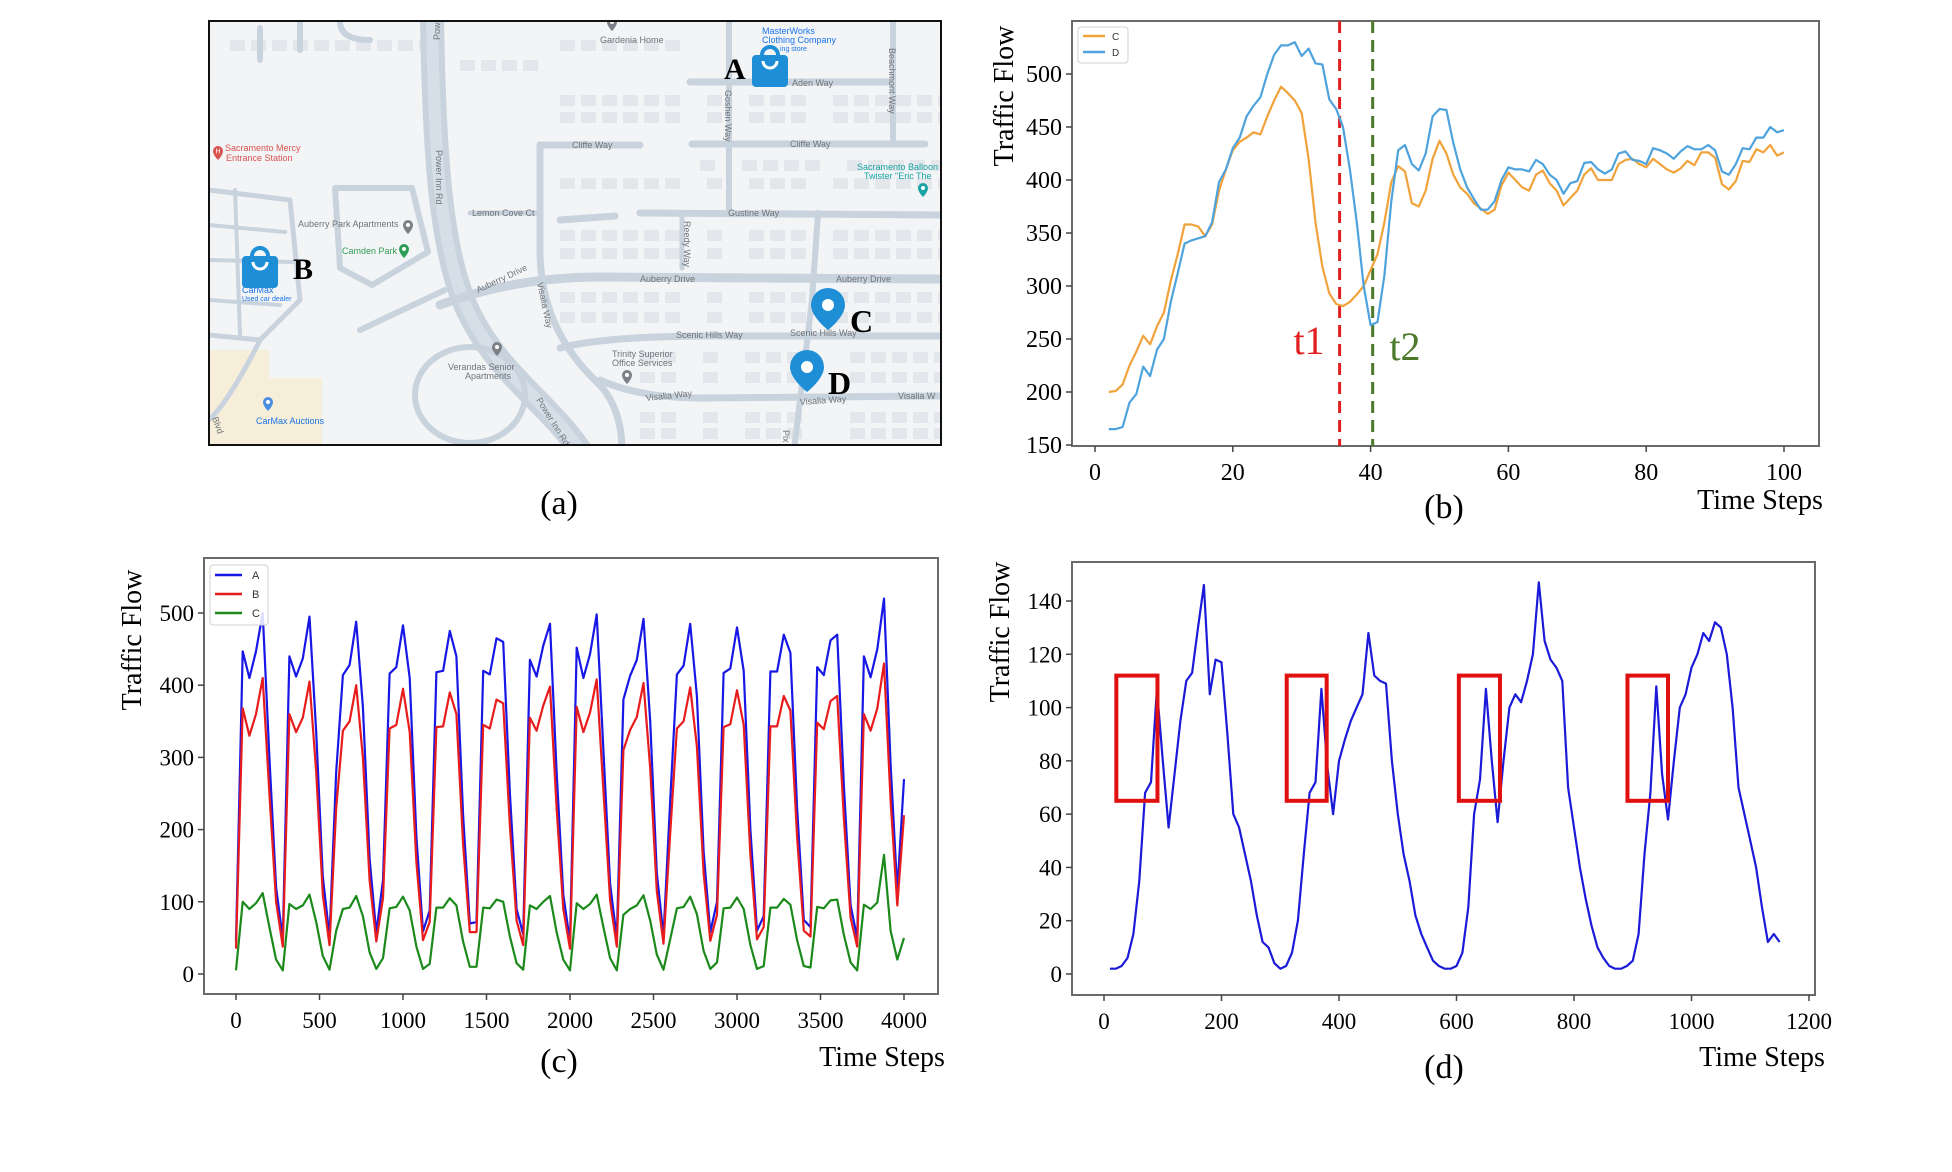 The width and height of the screenshot is (1952, 1172). What do you see at coordinates (218, 152) in the screenshot?
I see `svg-text: H` at bounding box center [218, 152].